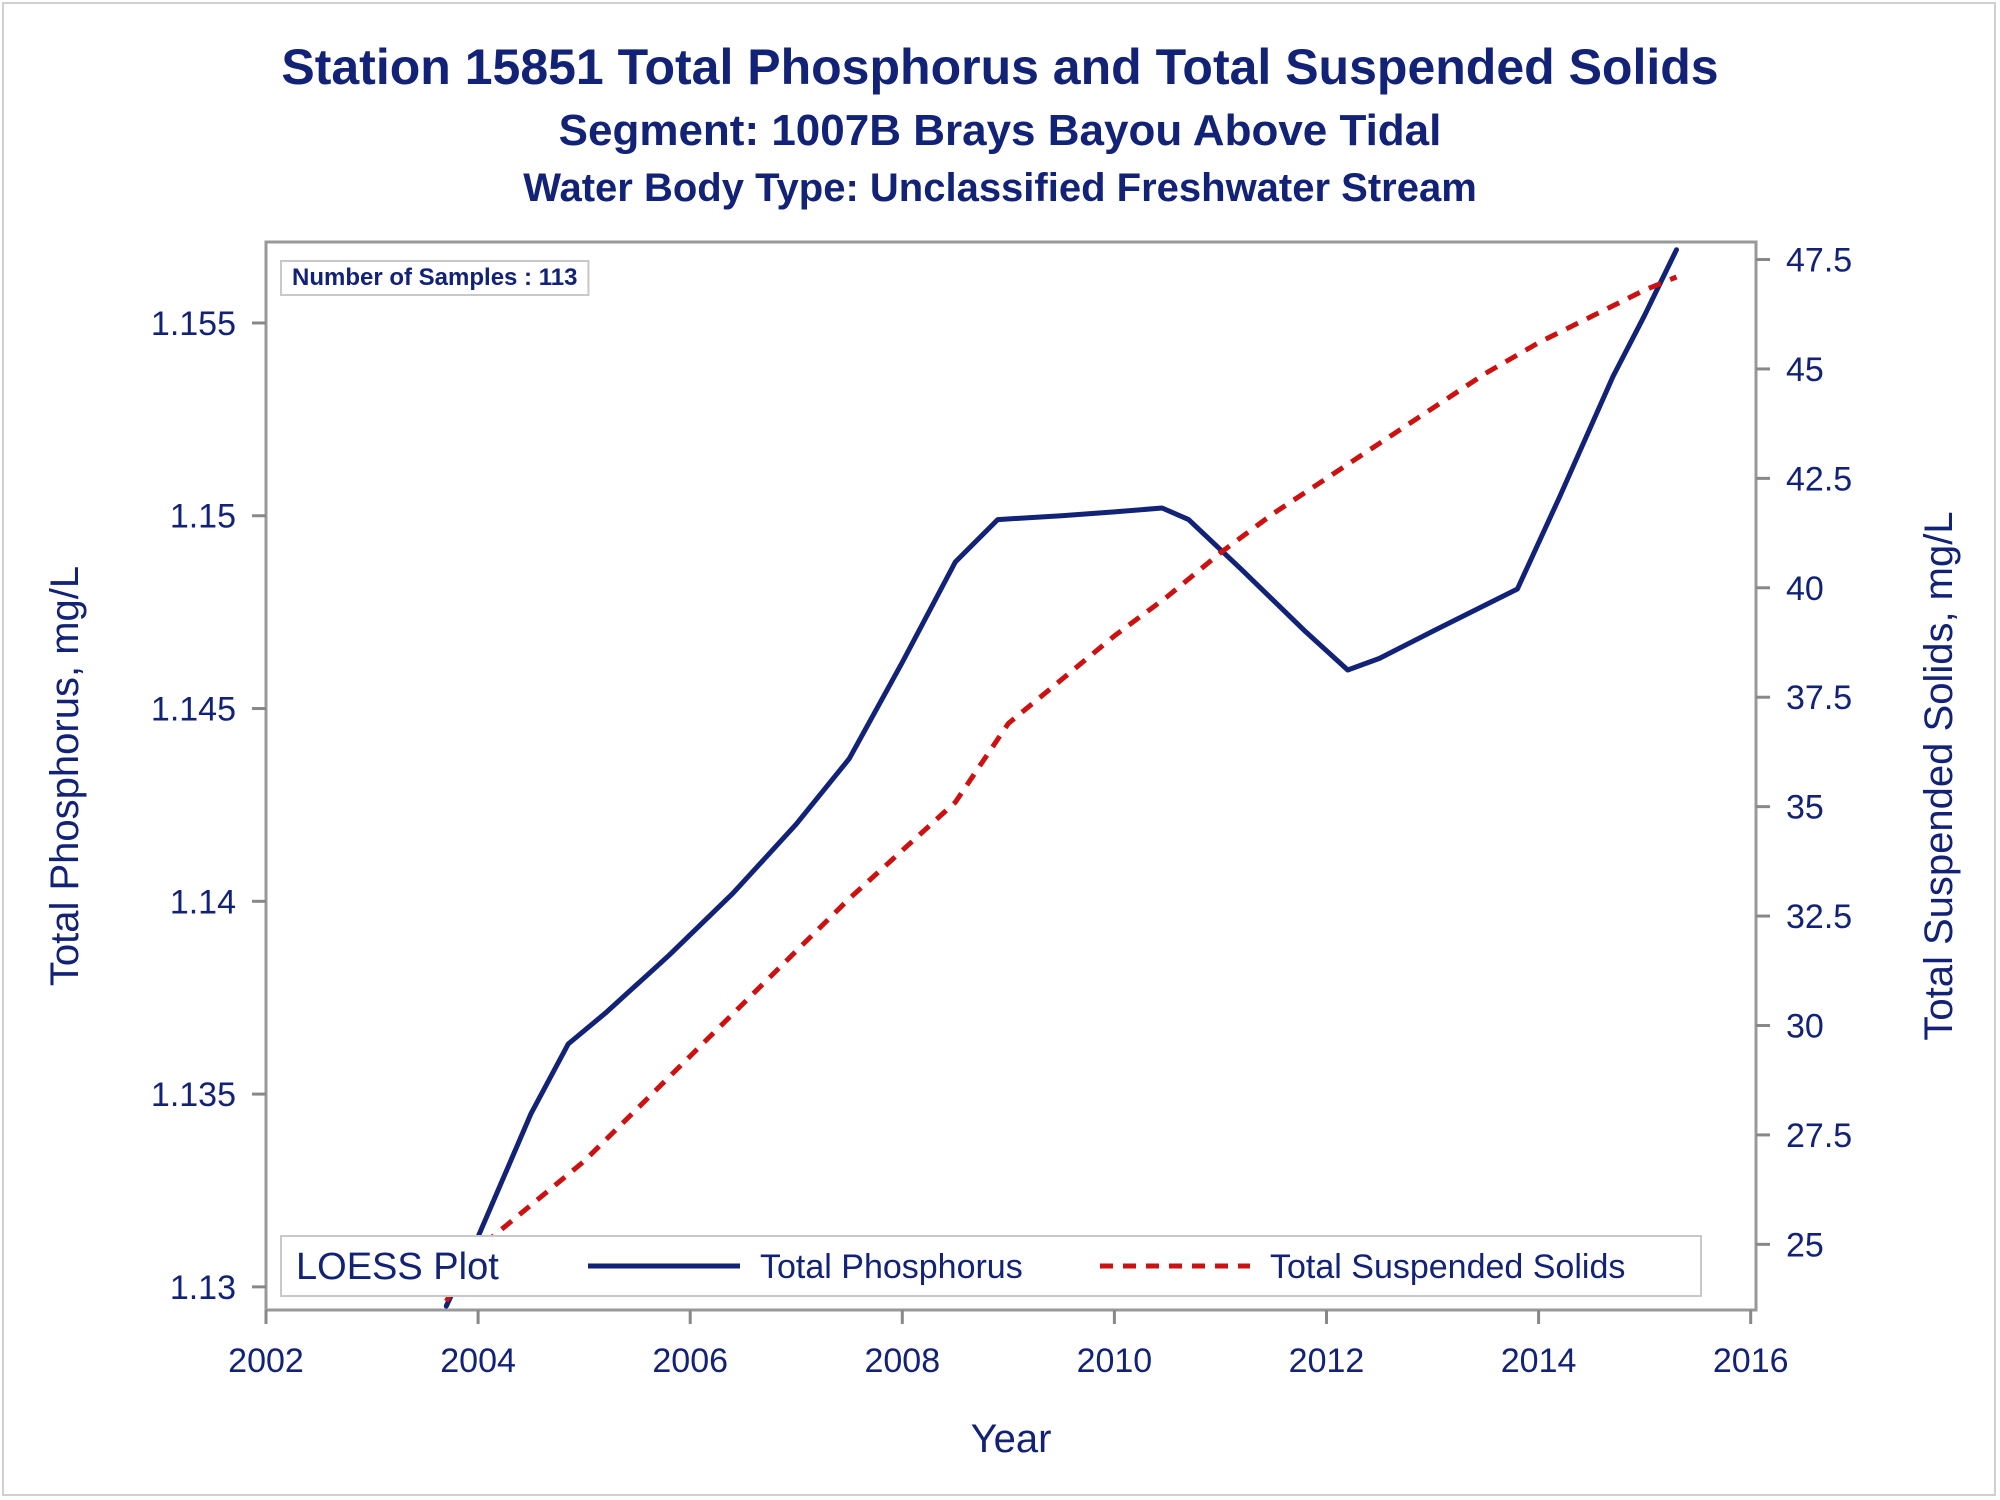 Image resolution: width=2000 pixels, height=1500 pixels. What do you see at coordinates (1804, 753) in the screenshot?
I see `y-right-axis: 25 27.5 30 32.5 35 37.5 40 42.5 45 47.5` at bounding box center [1804, 753].